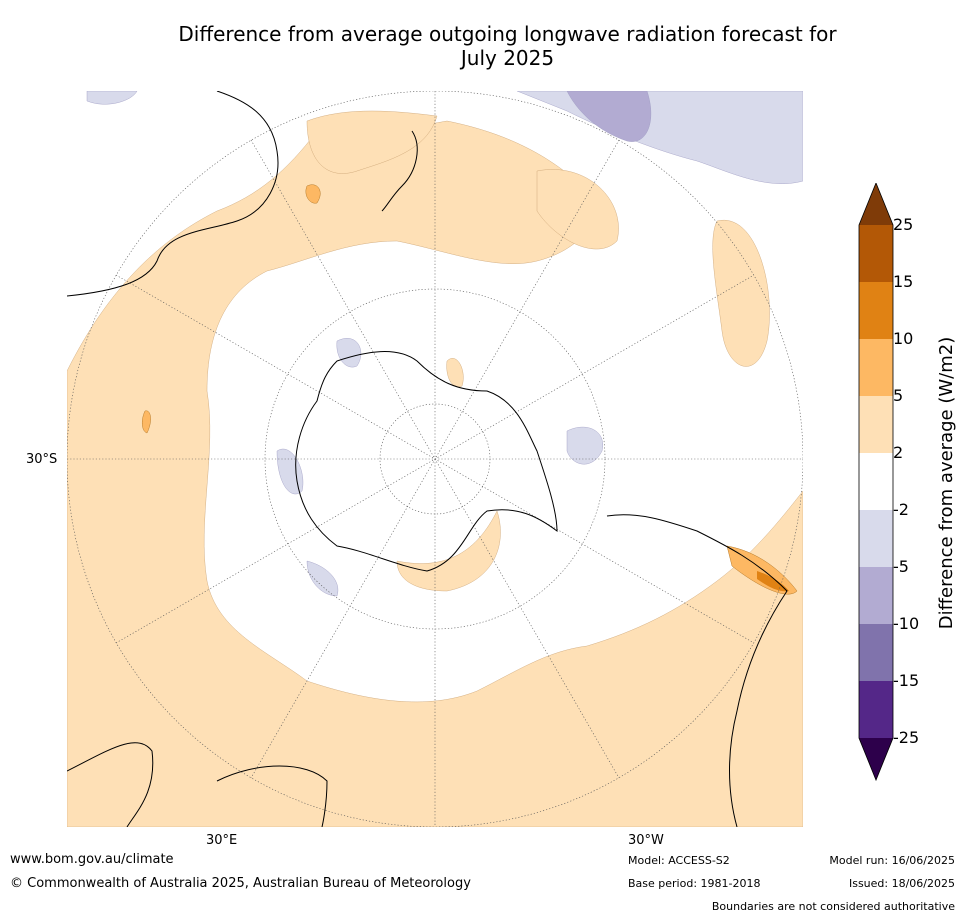  Describe the element at coordinates (222, 840) in the screenshot. I see `longitude-label-east: 30°E` at that location.